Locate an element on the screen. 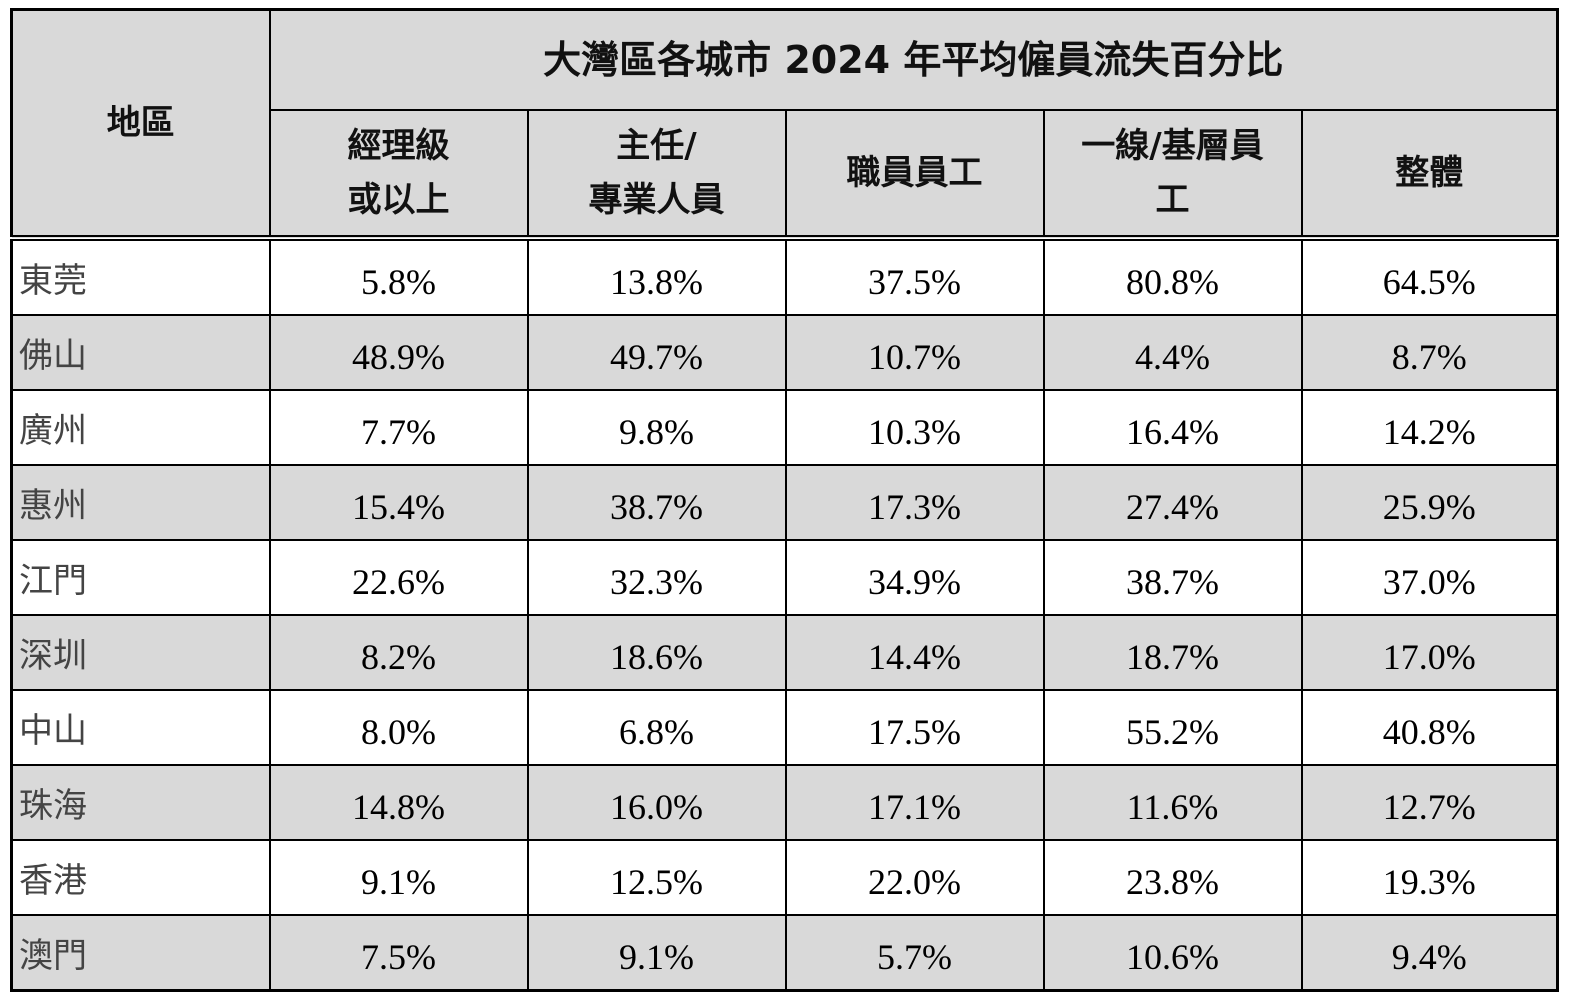 The image size is (1578, 992). region-cell: 江門 is located at coordinates (140, 577).